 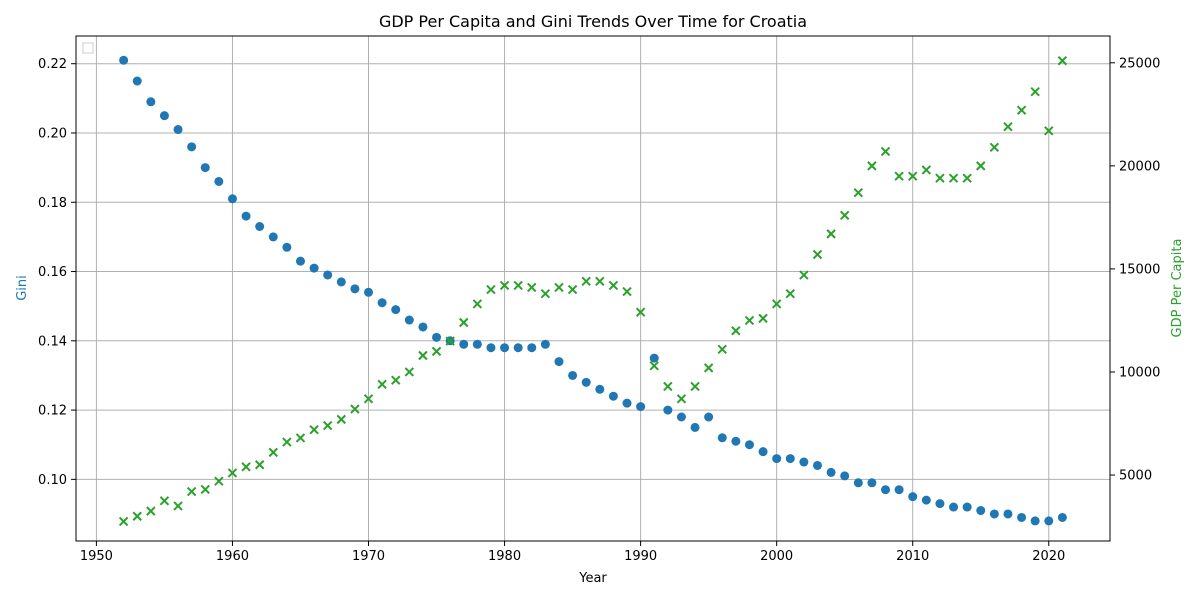 What do you see at coordinates (368, 556) in the screenshot?
I see `x-tick-label: 1970` at bounding box center [368, 556].